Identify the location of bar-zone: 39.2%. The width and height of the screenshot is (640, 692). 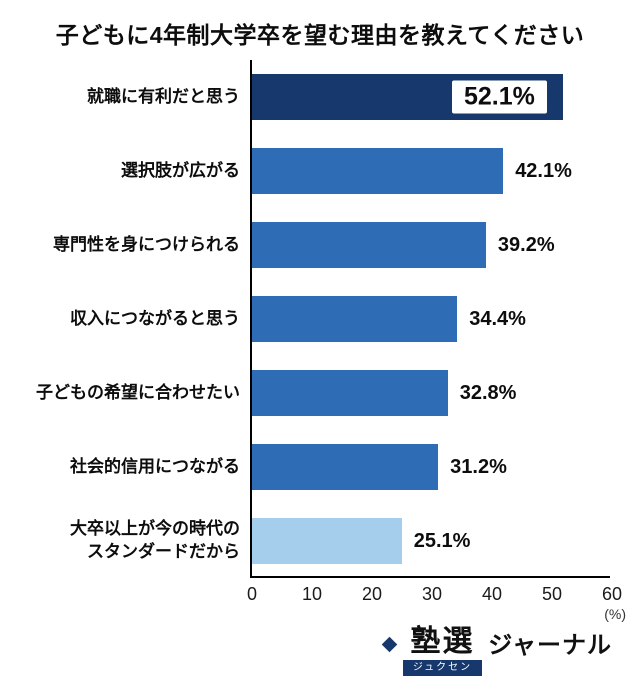
(430, 245).